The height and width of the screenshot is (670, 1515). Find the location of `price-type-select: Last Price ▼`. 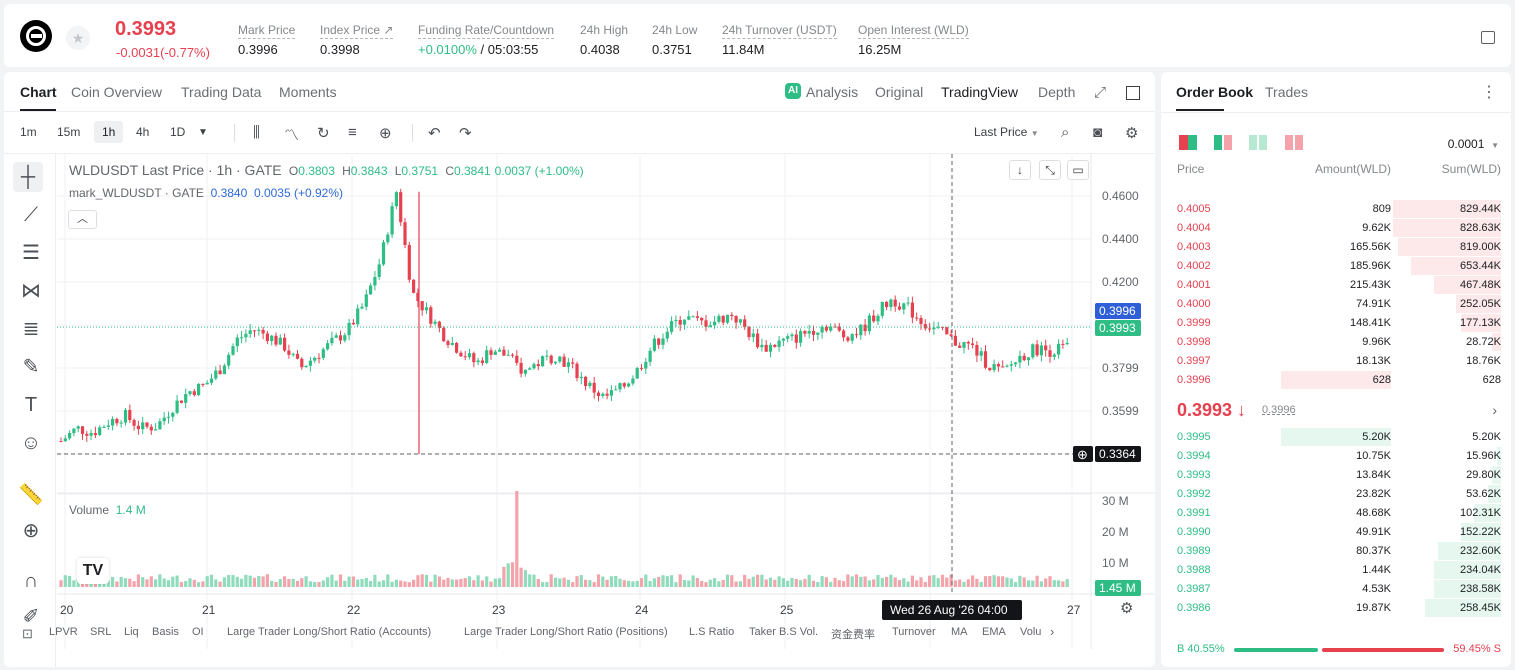

price-type-select: Last Price ▼ is located at coordinates (1006, 132).